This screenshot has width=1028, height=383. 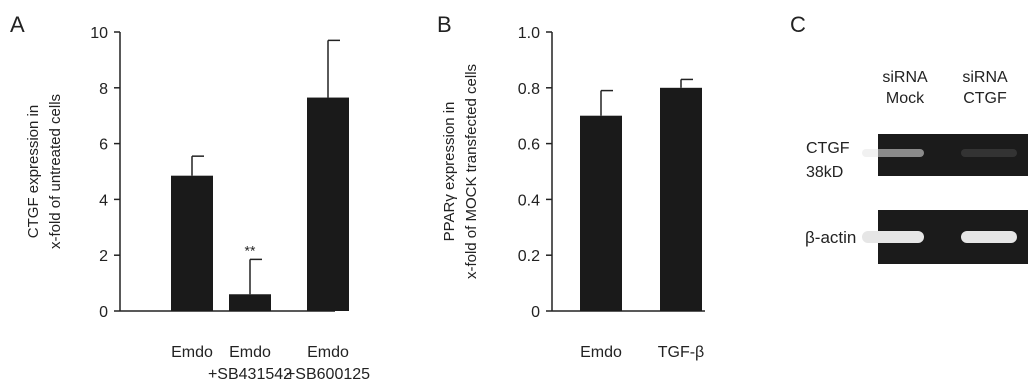 I want to click on y-axis-label: x-fold of untreated cells, so click(x=55, y=171).